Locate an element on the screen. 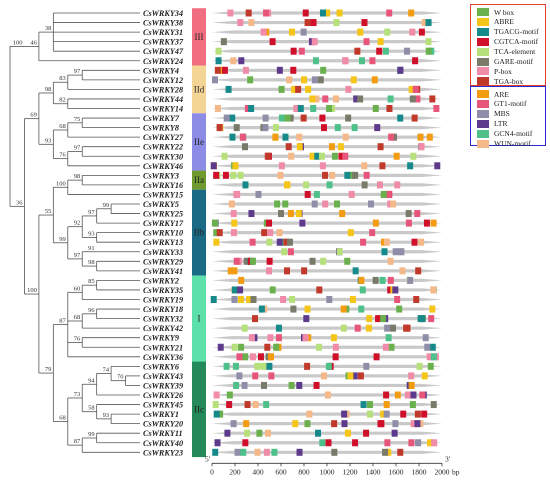  subgroup-label: III is located at coordinates (199, 37).